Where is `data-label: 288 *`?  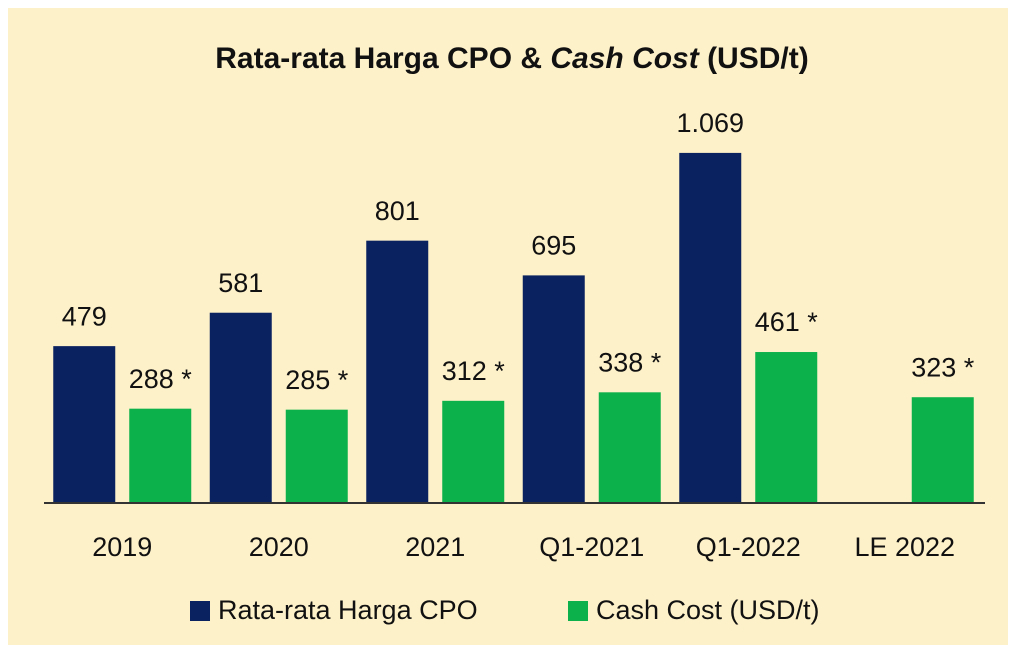 data-label: 288 * is located at coordinates (161, 379).